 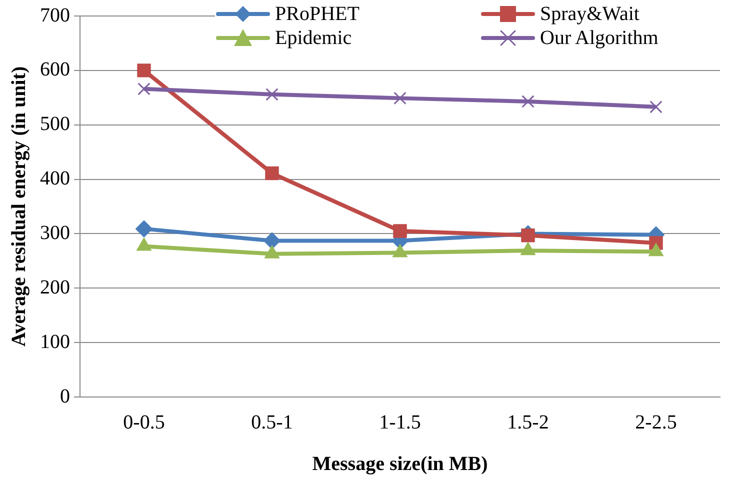 What do you see at coordinates (599, 38) in the screenshot?
I see `legend-label: Our Algorithm` at bounding box center [599, 38].